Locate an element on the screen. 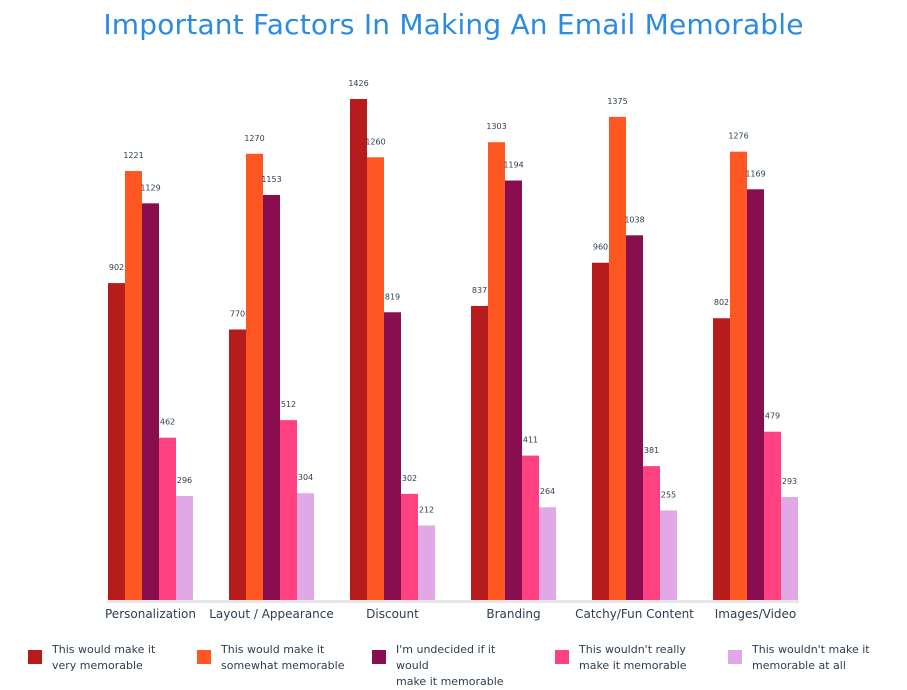  value-label: 479 is located at coordinates (772, 416).